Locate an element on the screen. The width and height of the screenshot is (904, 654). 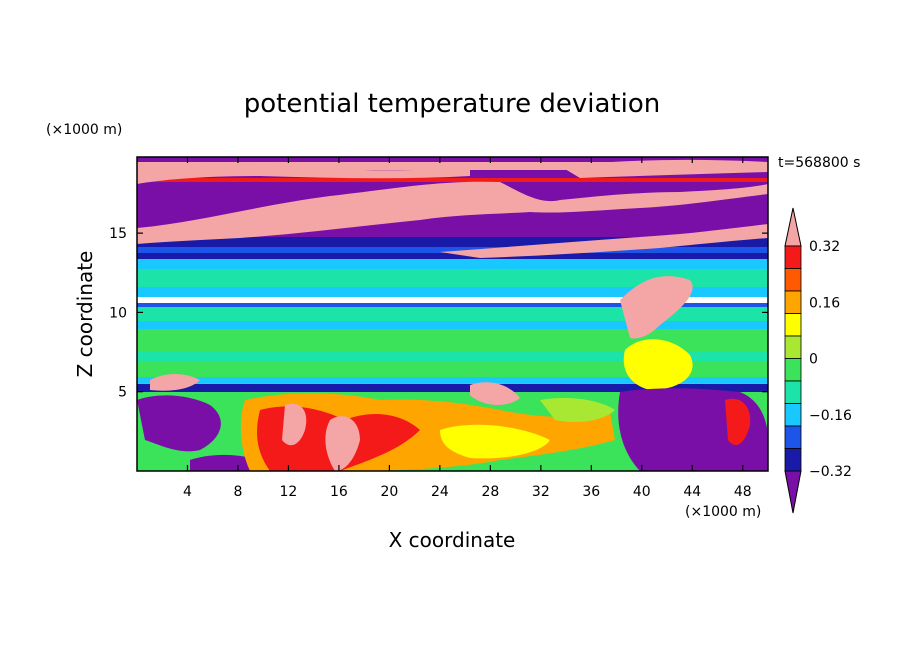
lightgreen-patch is located at coordinates (577, 410).